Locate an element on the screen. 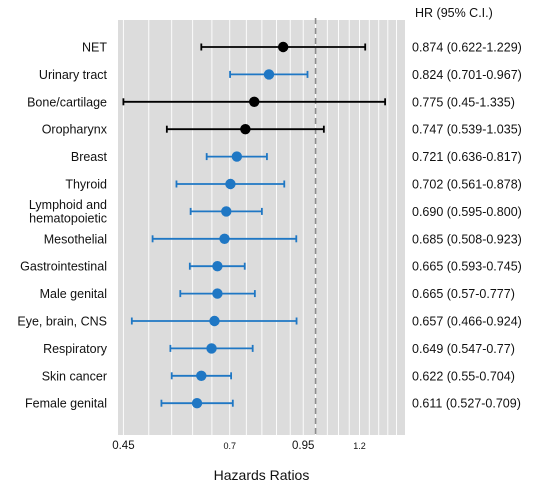 The image size is (550, 488). row-label: Oropharynx is located at coordinates (75, 130).